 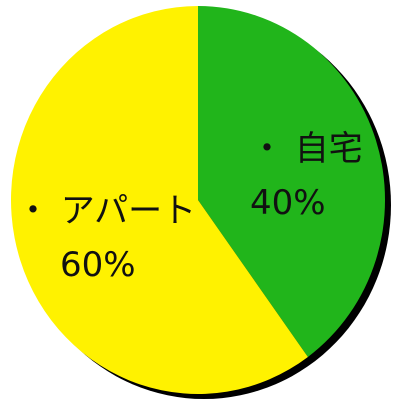 What do you see at coordinates (288, 203) in the screenshot?
I see `slice-value-home: 40%` at bounding box center [288, 203].